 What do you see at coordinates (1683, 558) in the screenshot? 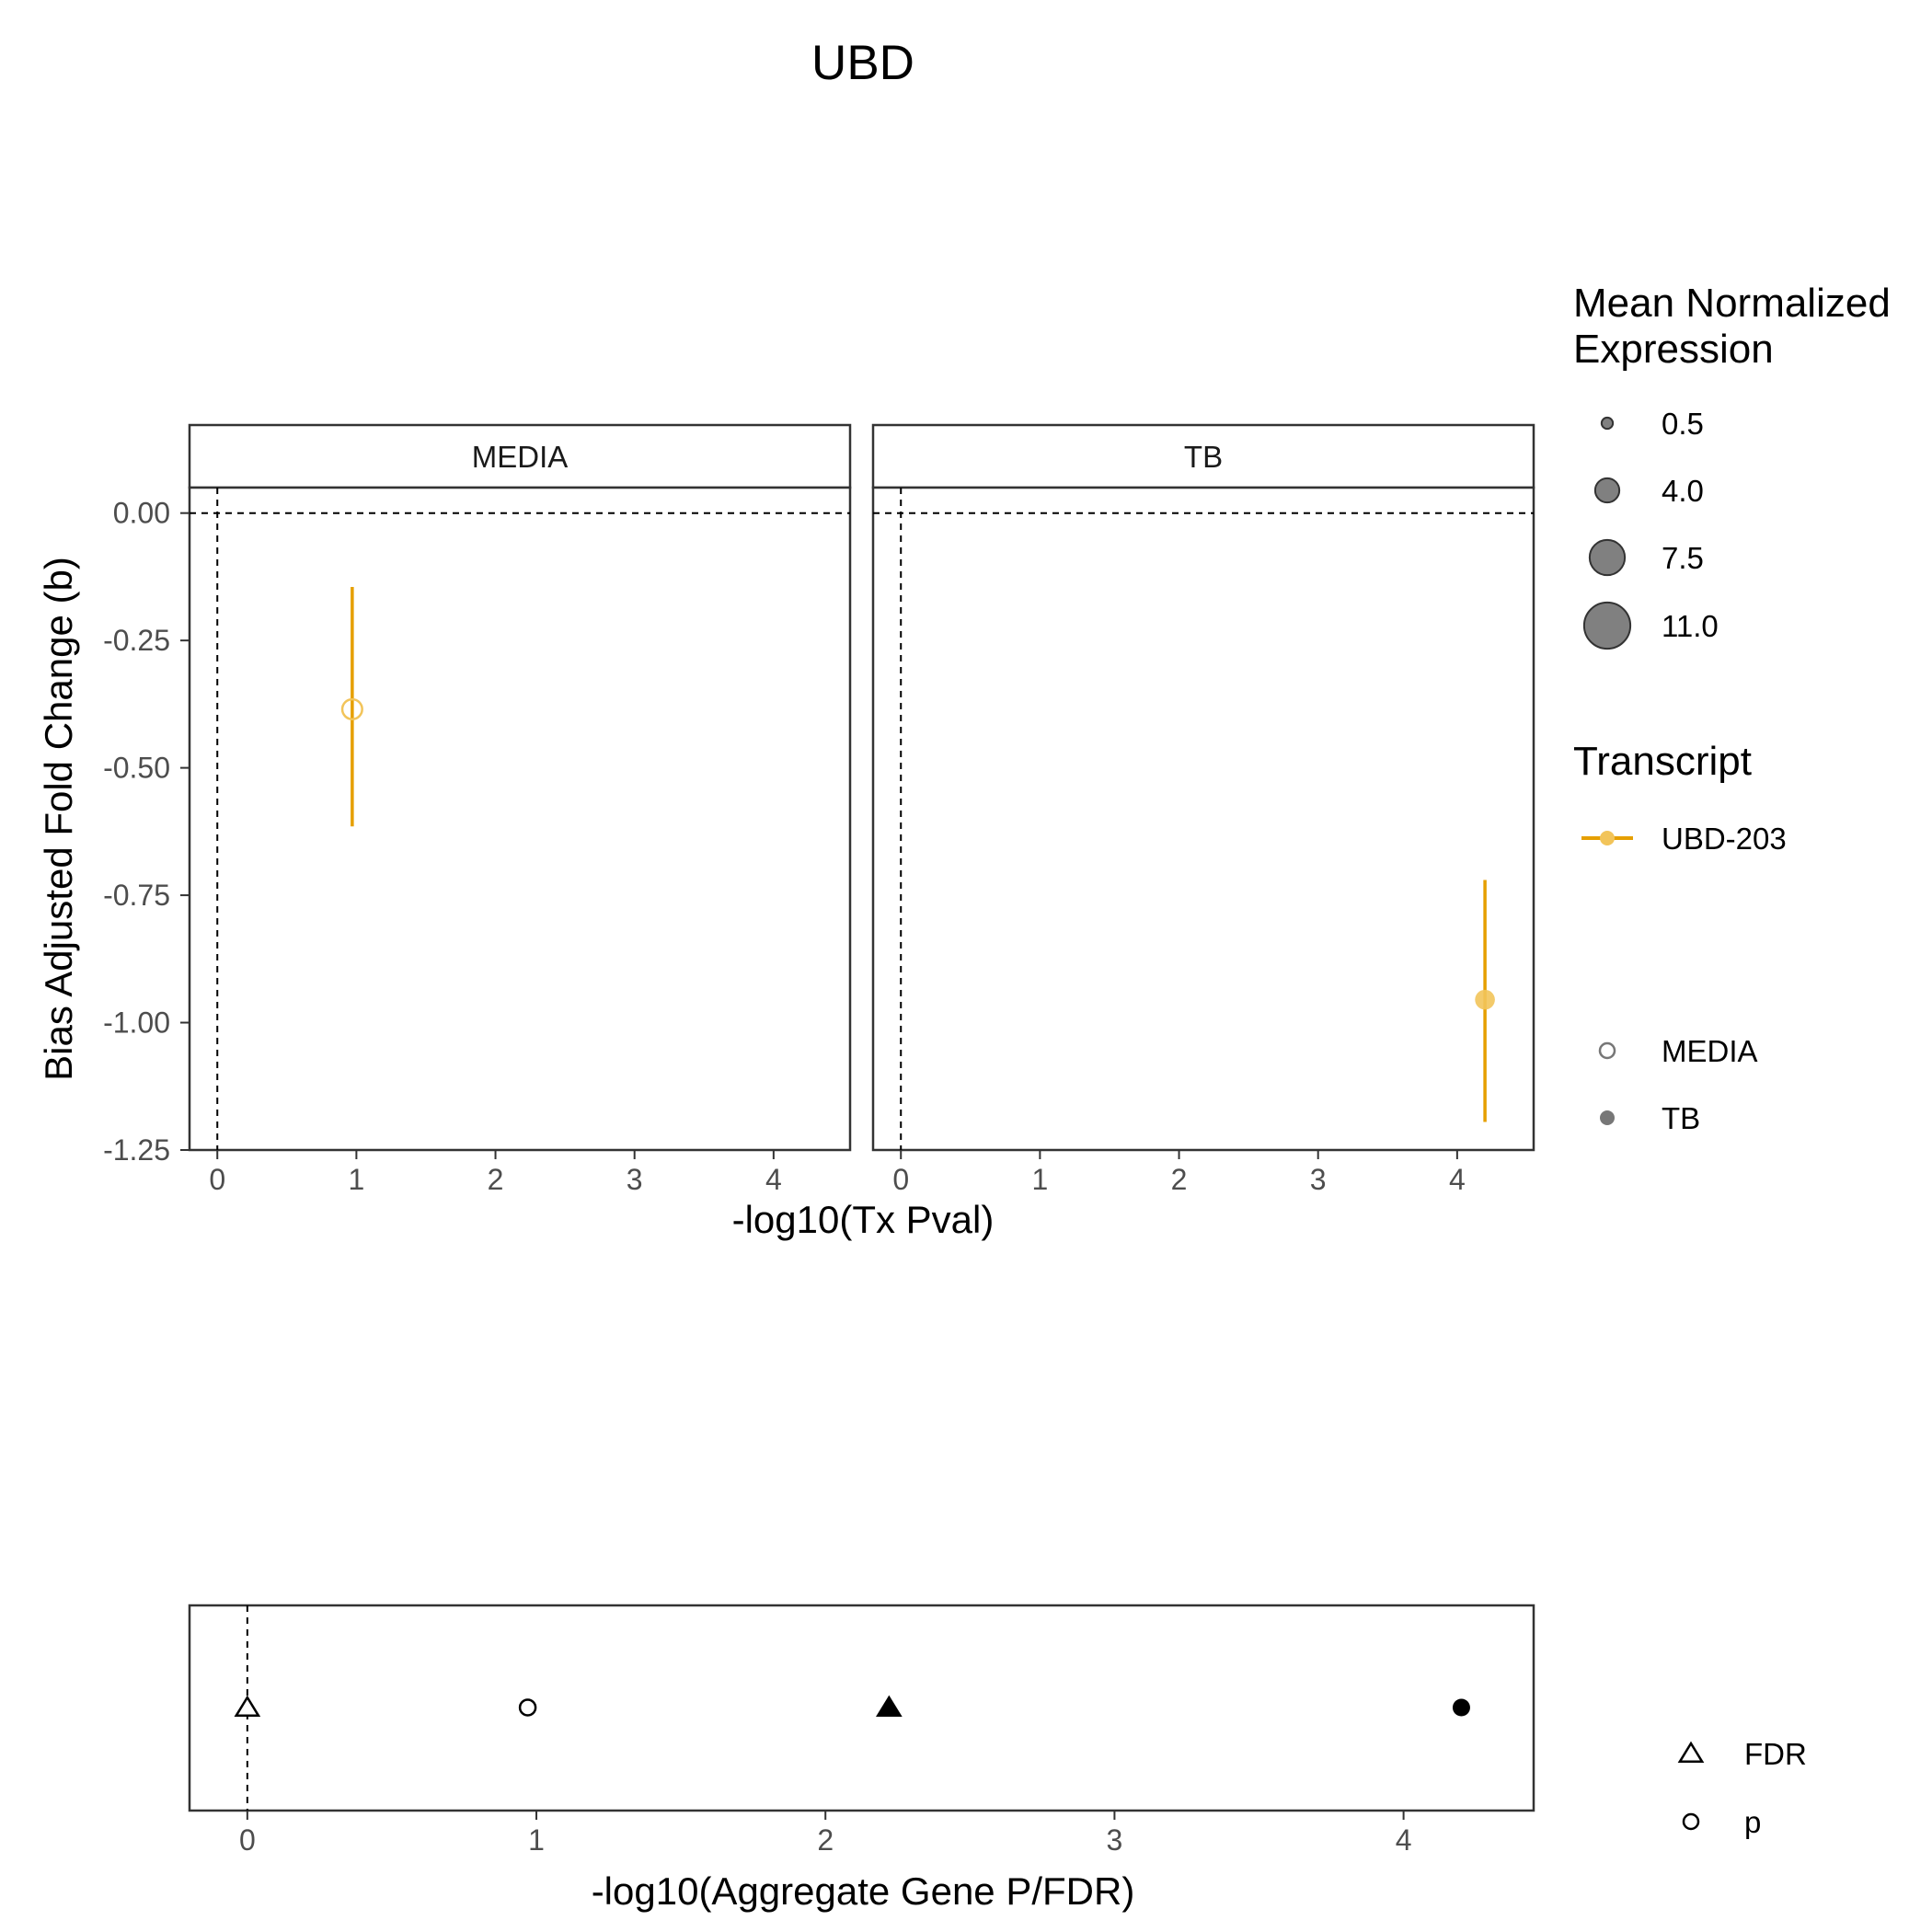
I see `legend-size-label: 7.5` at bounding box center [1683, 558].